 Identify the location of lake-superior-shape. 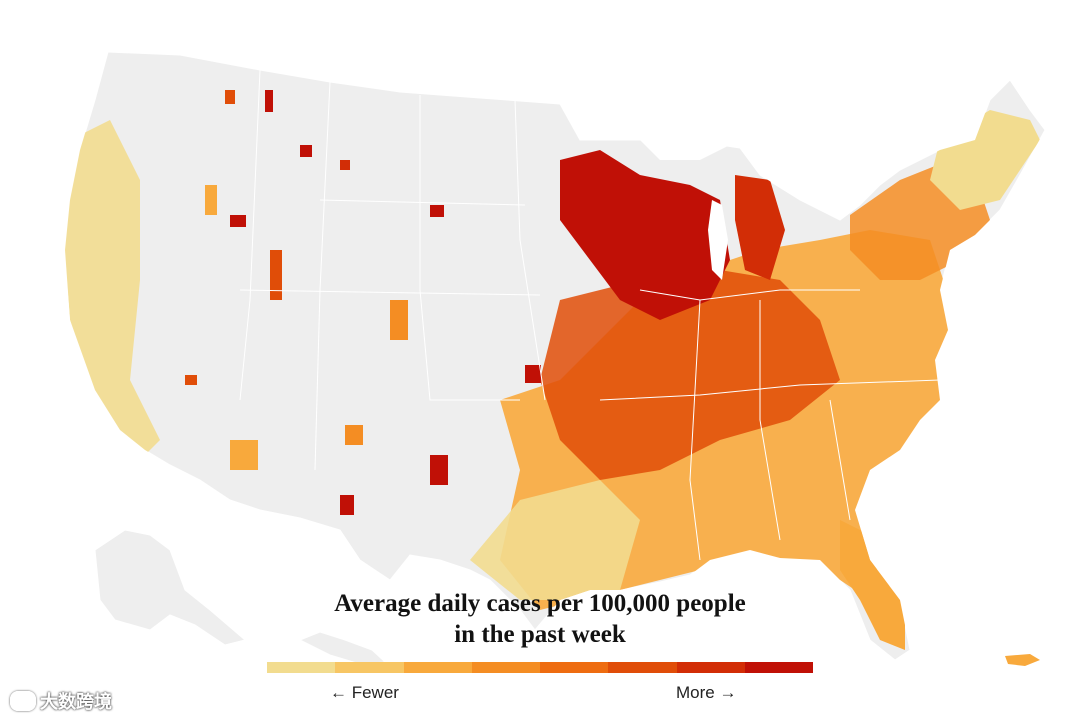
(685, 145).